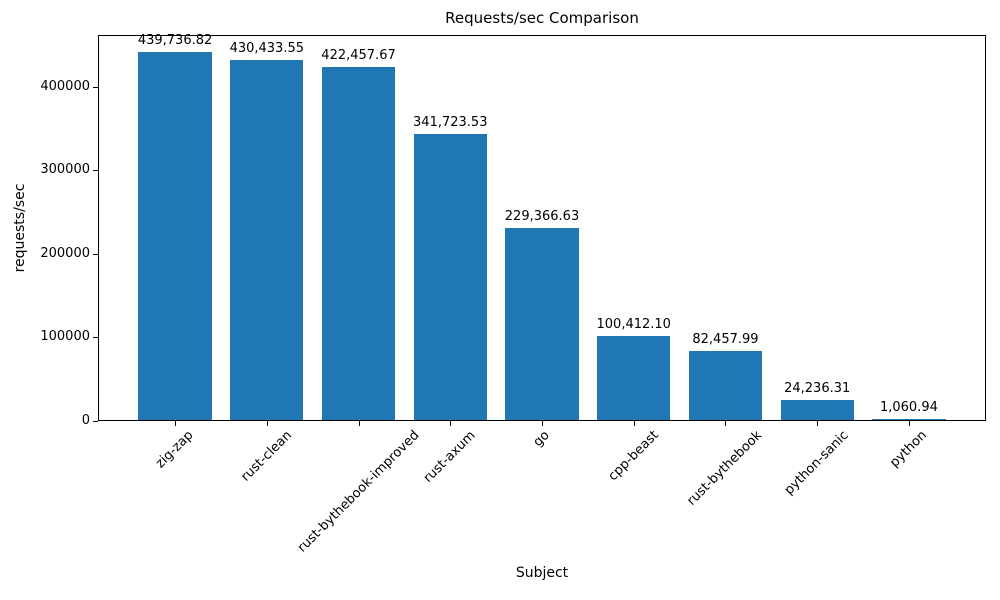 This screenshot has width=1000, height=600. I want to click on bar-value-label: 430,433.55, so click(266, 48).